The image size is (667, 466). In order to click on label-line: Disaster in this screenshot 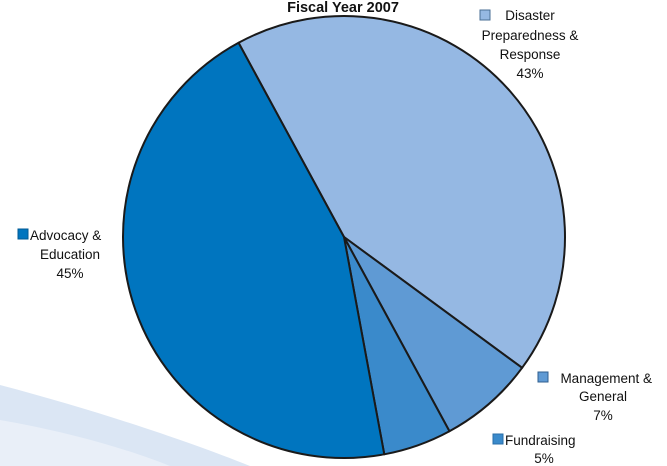, I will do `click(530, 15)`.